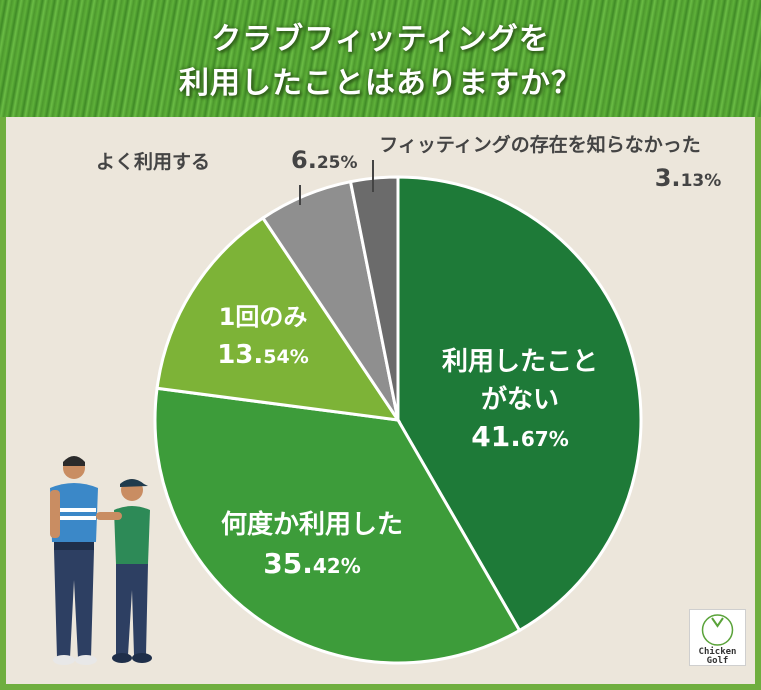  Describe the element at coordinates (718, 660) in the screenshot. I see `logo-text-line-2: Golf` at that location.